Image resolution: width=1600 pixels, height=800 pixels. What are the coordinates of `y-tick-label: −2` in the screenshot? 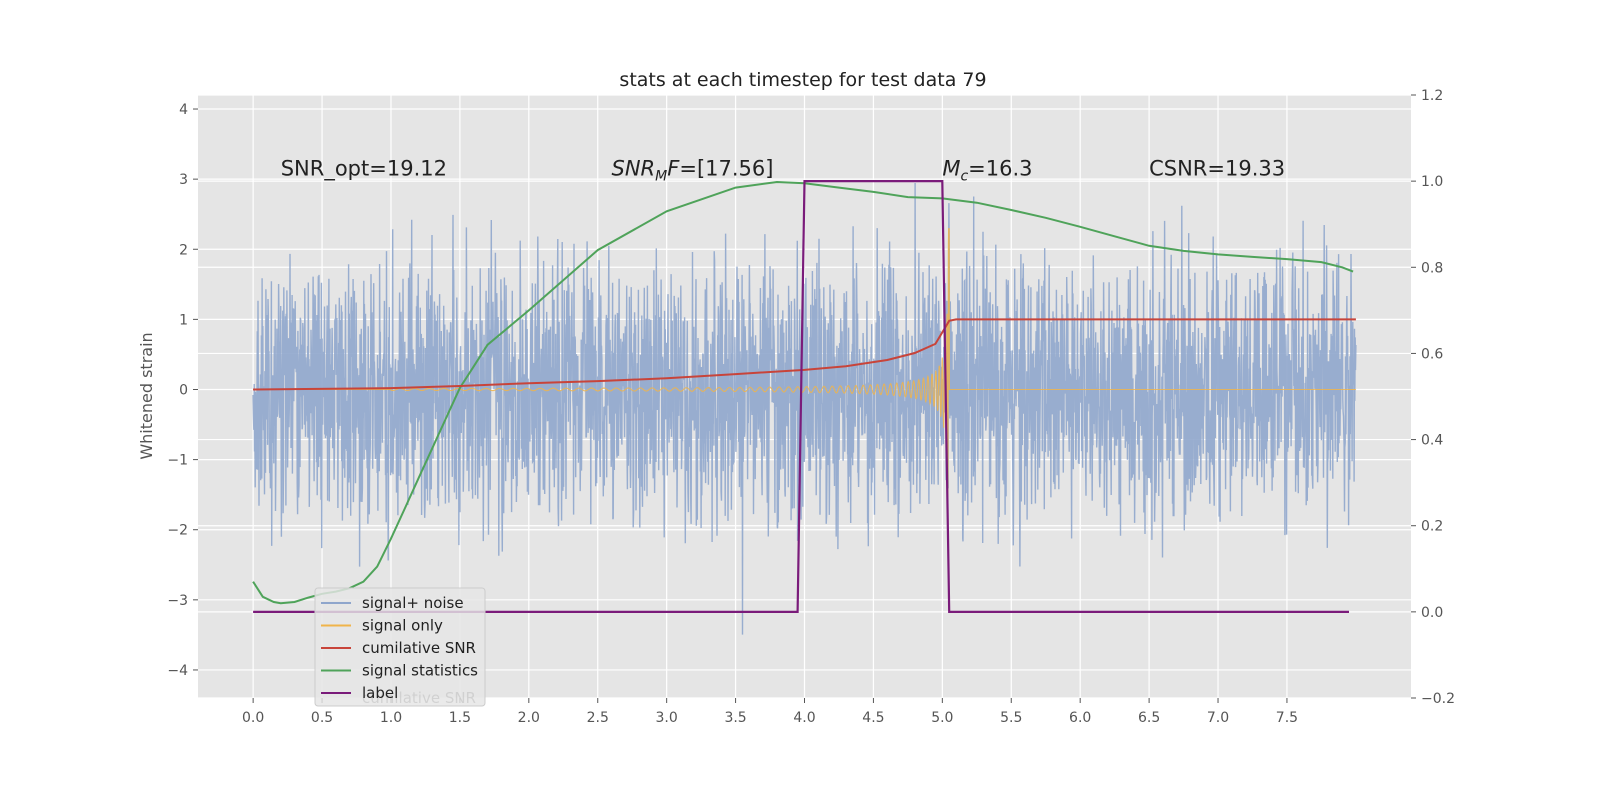 It's located at (177, 531).